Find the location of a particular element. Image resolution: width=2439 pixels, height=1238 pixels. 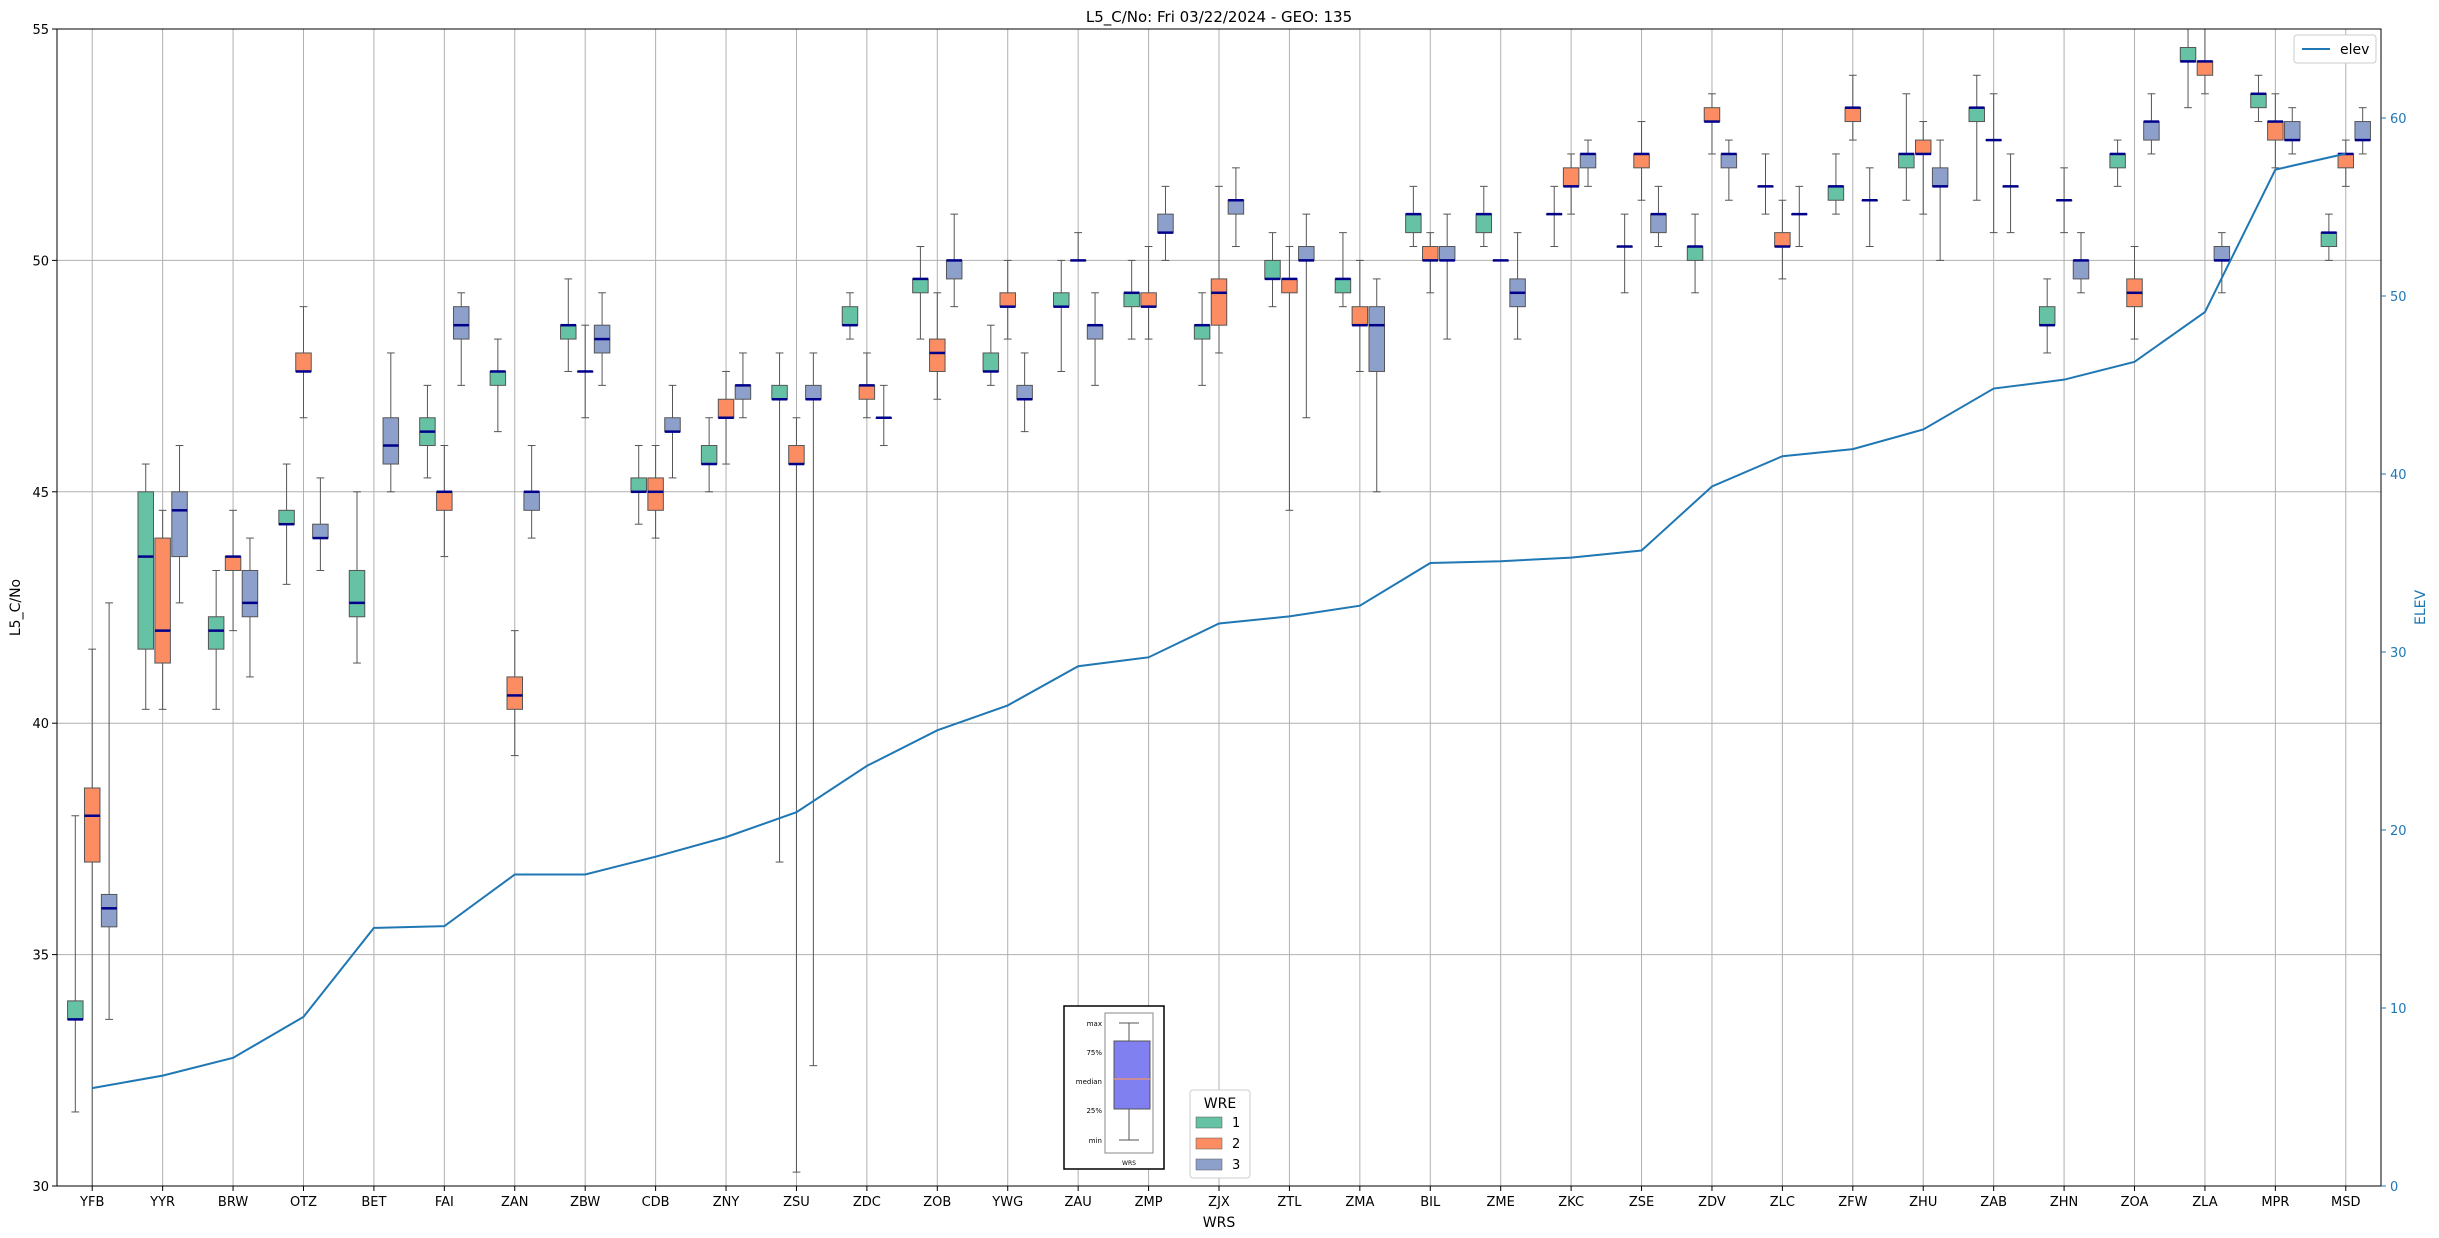

y-tick-label: 55 is located at coordinates (40, 30).